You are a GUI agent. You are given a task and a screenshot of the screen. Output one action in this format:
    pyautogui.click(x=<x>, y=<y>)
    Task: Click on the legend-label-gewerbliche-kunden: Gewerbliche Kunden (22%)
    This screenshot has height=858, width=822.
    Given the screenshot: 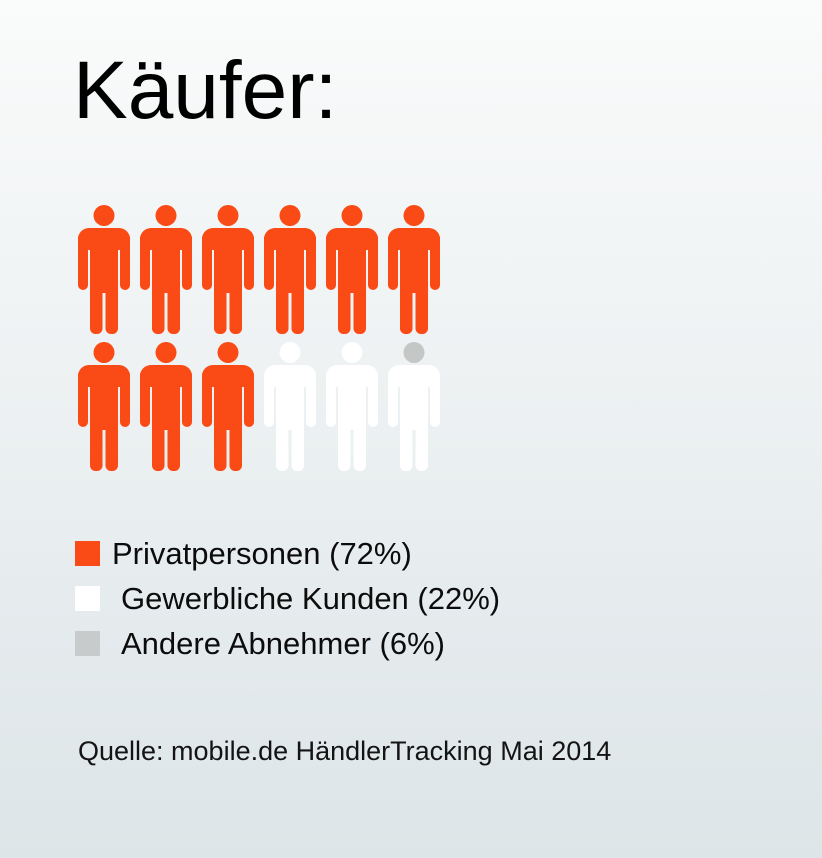 What is the action you would take?
    pyautogui.click(x=311, y=598)
    